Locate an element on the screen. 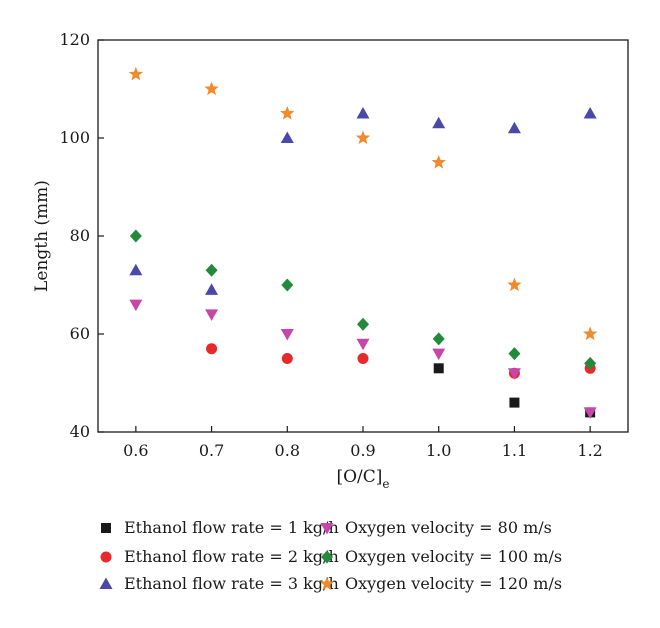 This screenshot has width=660, height=628. x-tick-label: 0.8 is located at coordinates (287, 450).